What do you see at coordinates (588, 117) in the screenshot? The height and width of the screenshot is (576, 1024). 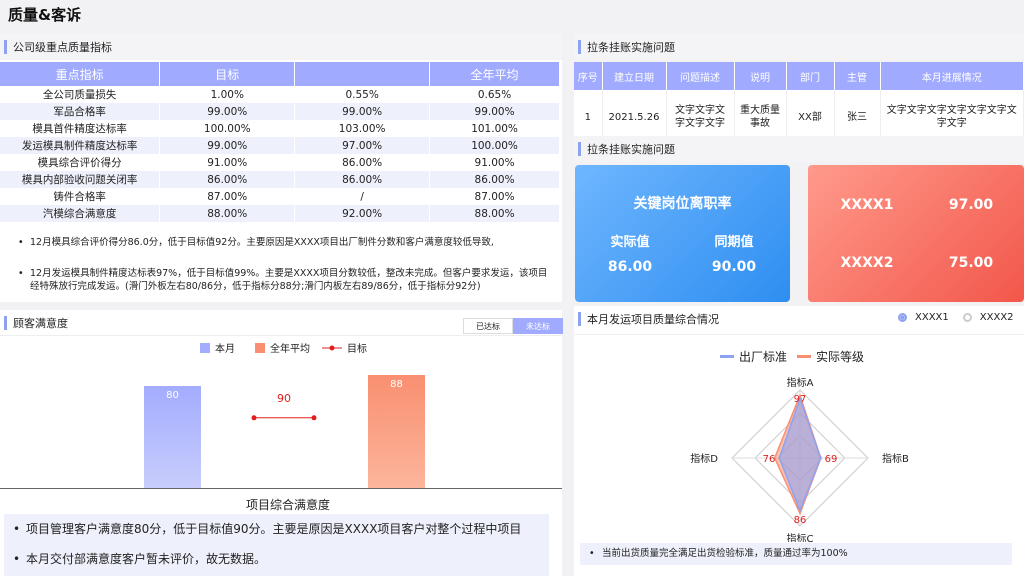 I see `table-cell: 1` at bounding box center [588, 117].